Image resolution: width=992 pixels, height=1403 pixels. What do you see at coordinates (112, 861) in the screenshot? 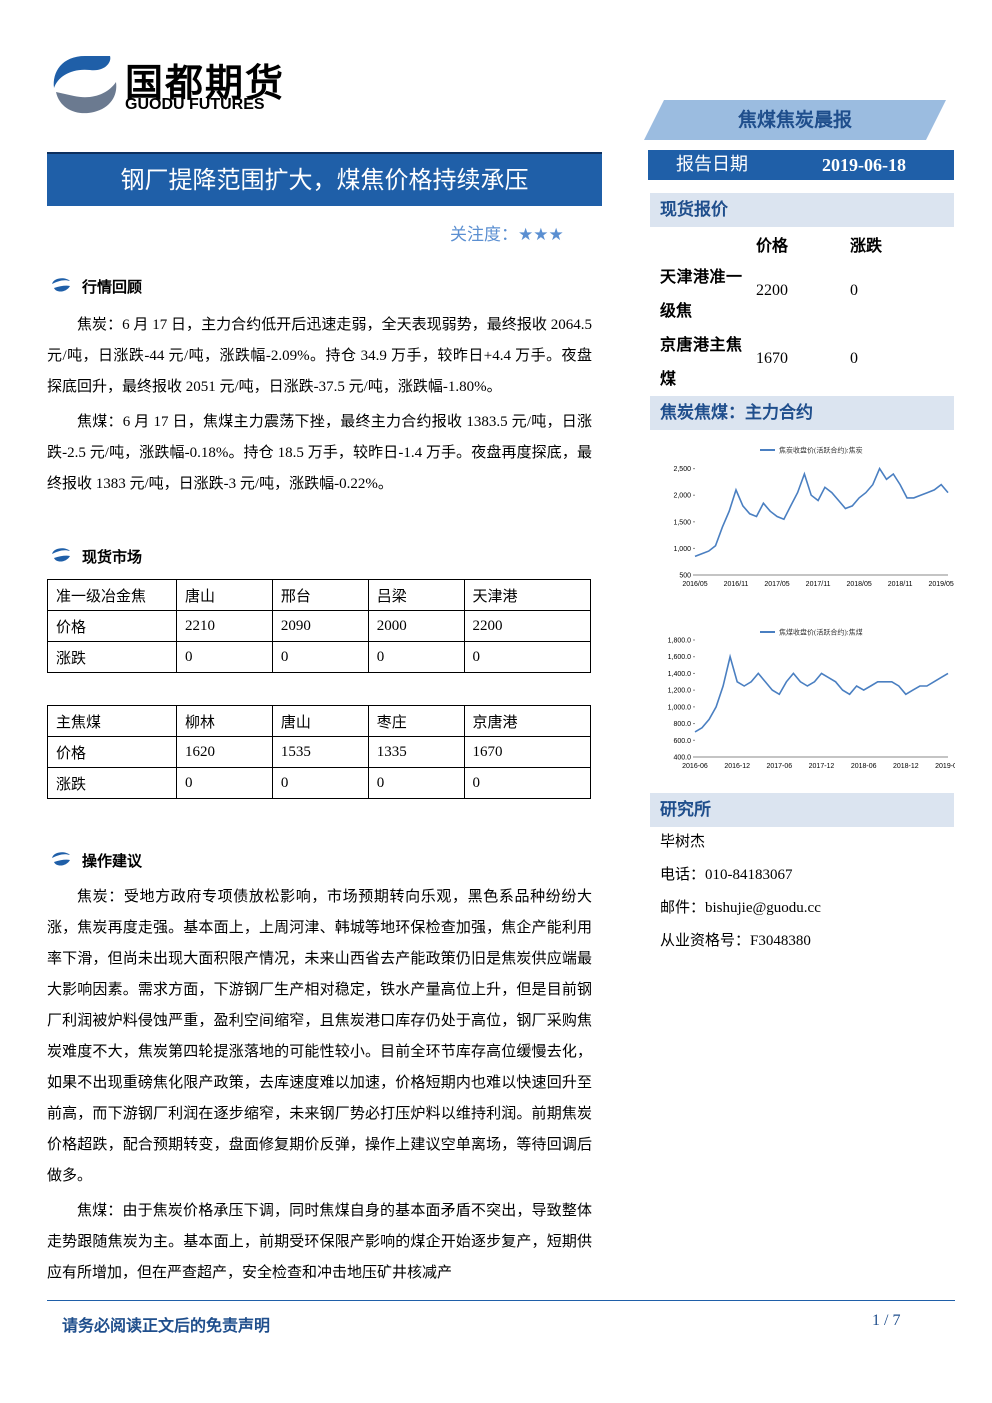
I see `section-heading: 操作建议` at bounding box center [112, 861].